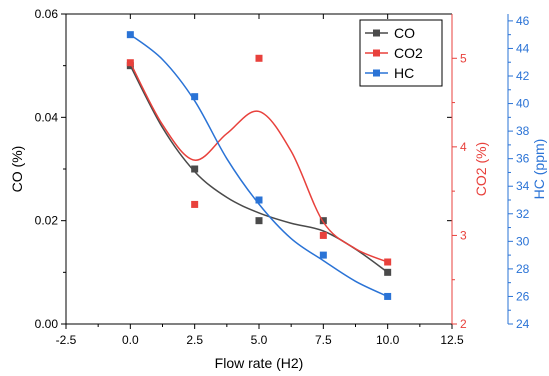  I want to click on y-tick-label-hc: 24, so click(523, 324).